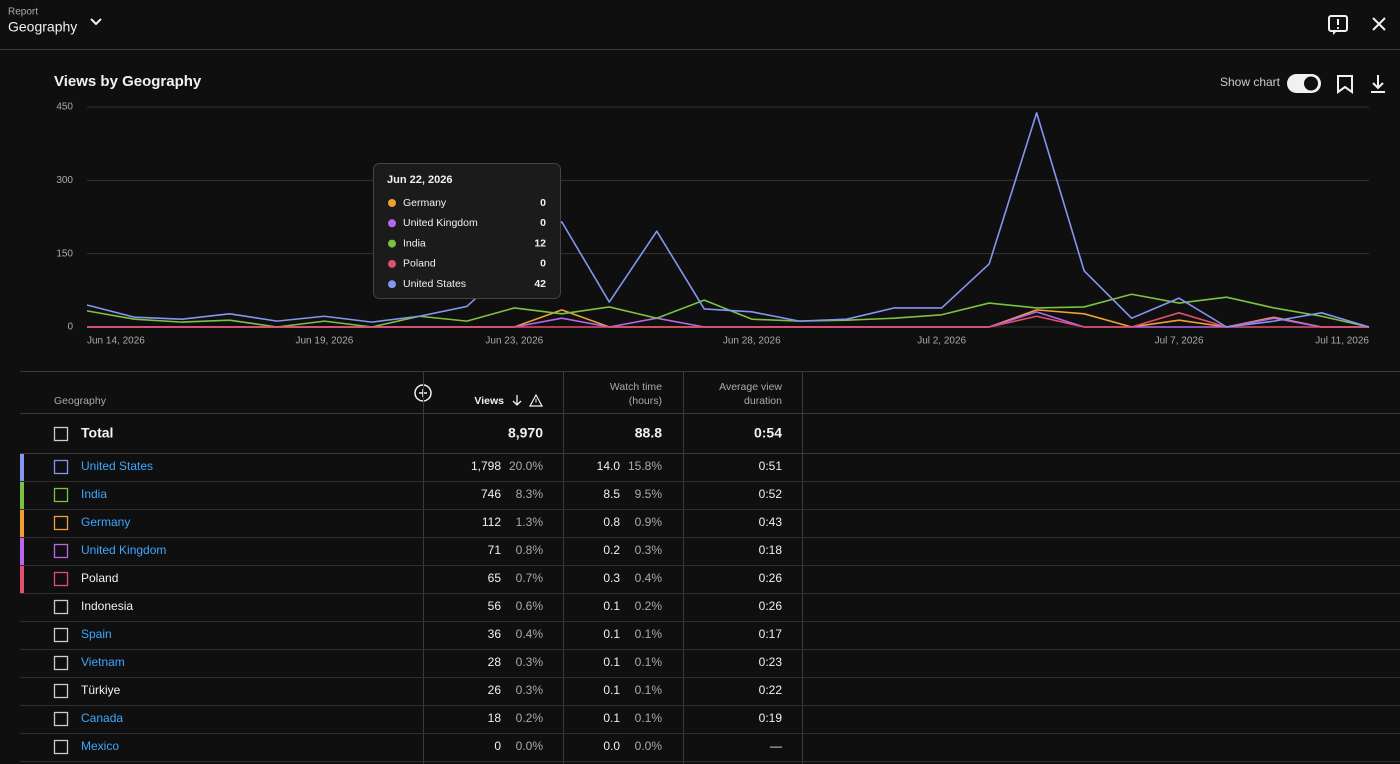  Describe the element at coordinates (419, 264) in the screenshot. I see `tooltip-series-name: Poland` at that location.